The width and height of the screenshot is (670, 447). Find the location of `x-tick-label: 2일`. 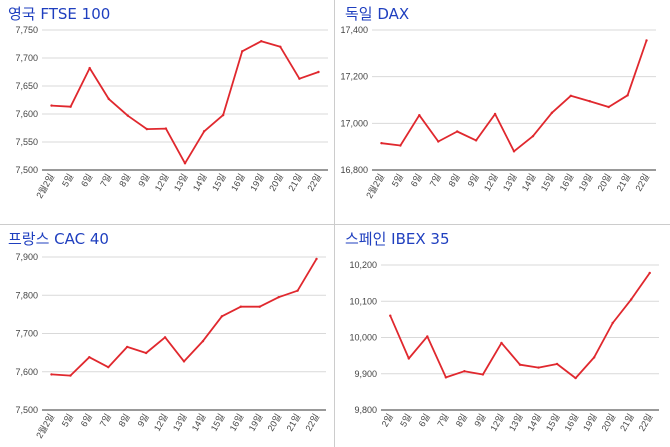

x-tick-label: 2일 is located at coordinates (387, 420).